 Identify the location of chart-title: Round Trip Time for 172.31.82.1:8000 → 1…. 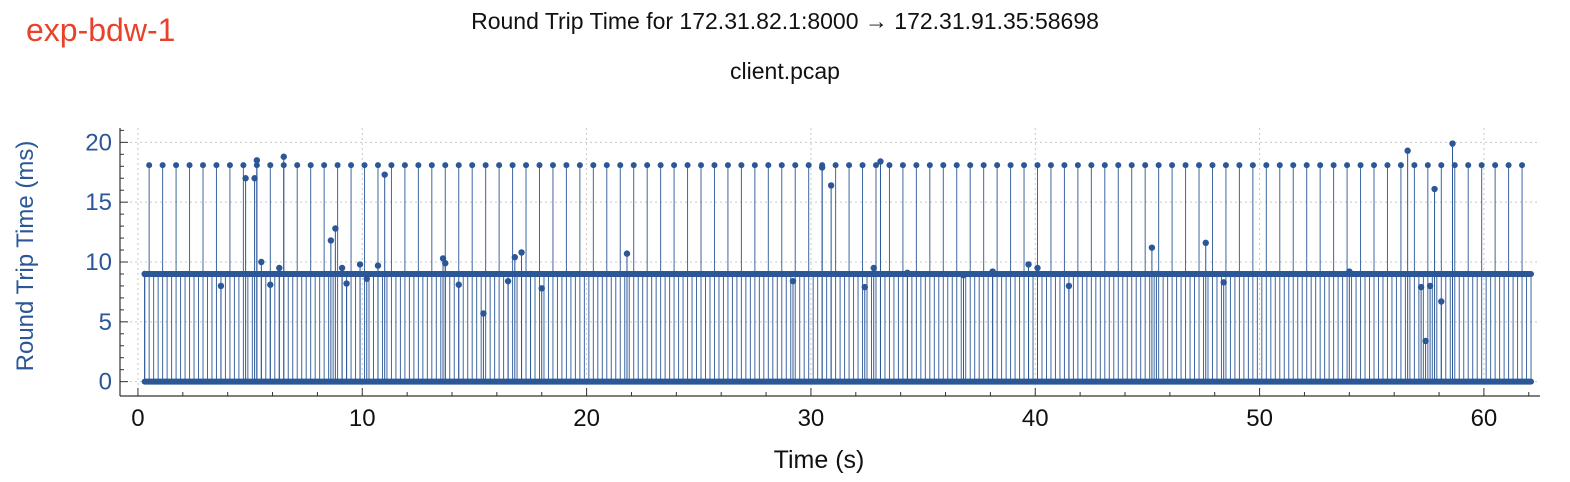
(785, 21).